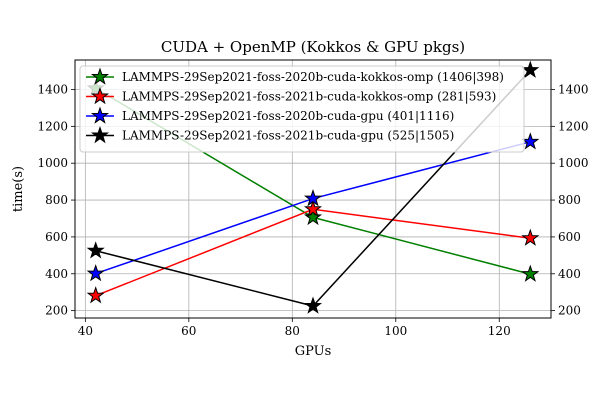 The height and width of the screenshot is (400, 600). What do you see at coordinates (313, 47) in the screenshot?
I see `chart-title: CUDA + OpenMP (Kokkos & GPU pkgs)` at bounding box center [313, 47].